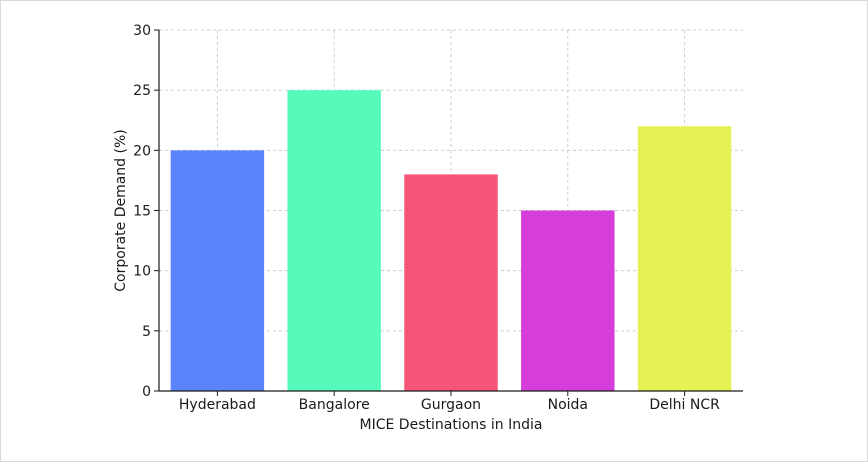 The image size is (868, 463). What do you see at coordinates (146, 332) in the screenshot?
I see `y-tick-label: 5` at bounding box center [146, 332].